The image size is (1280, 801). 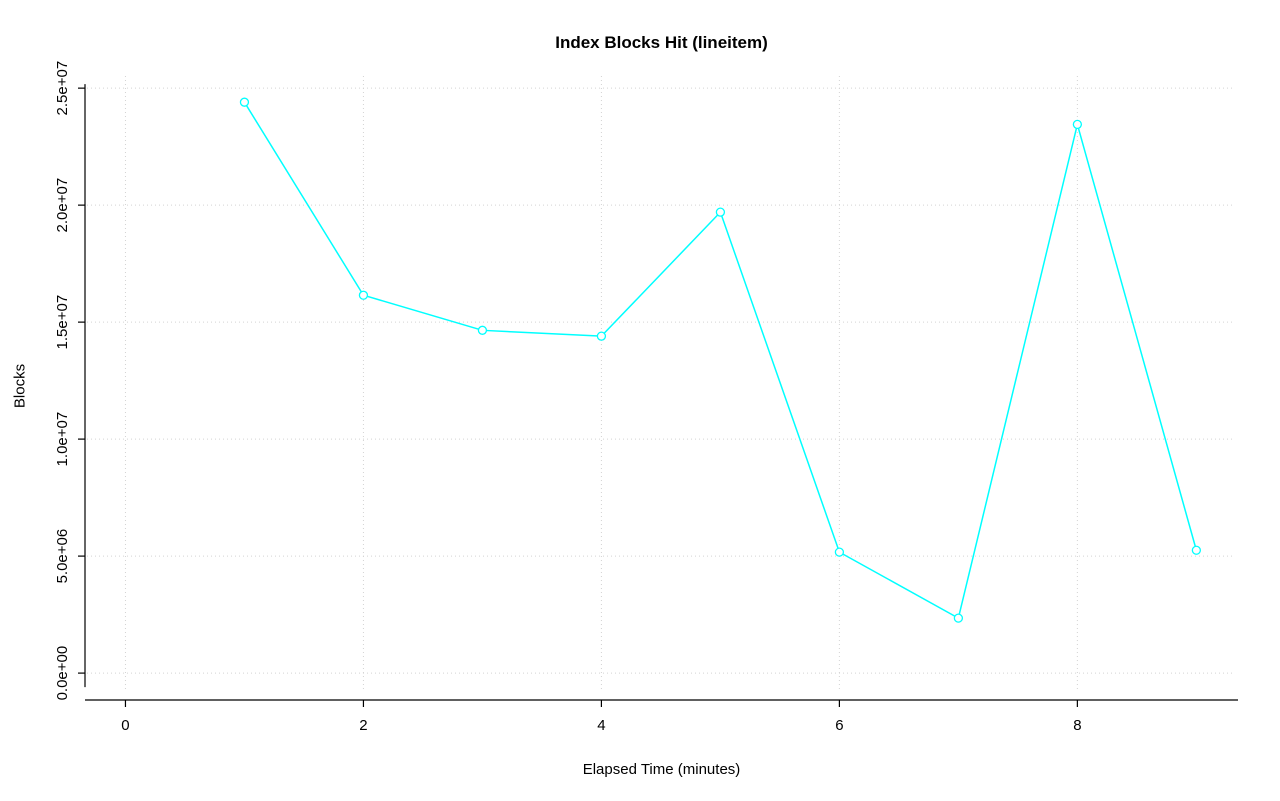 I want to click on x-axis-title: Elapsed Time (minutes), so click(x=661, y=769).